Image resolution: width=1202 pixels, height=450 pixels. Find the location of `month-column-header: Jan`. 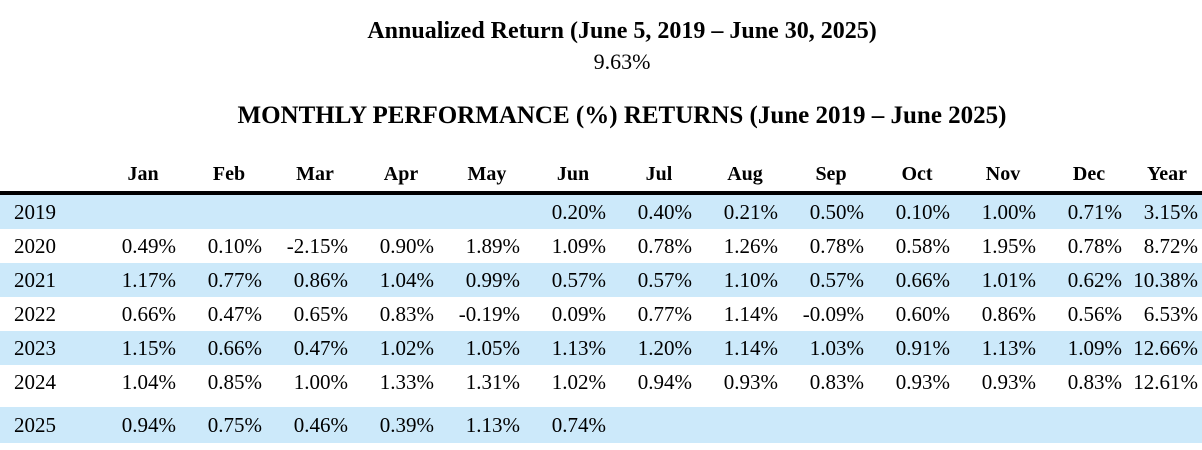

month-column-header: Jan is located at coordinates (143, 175).